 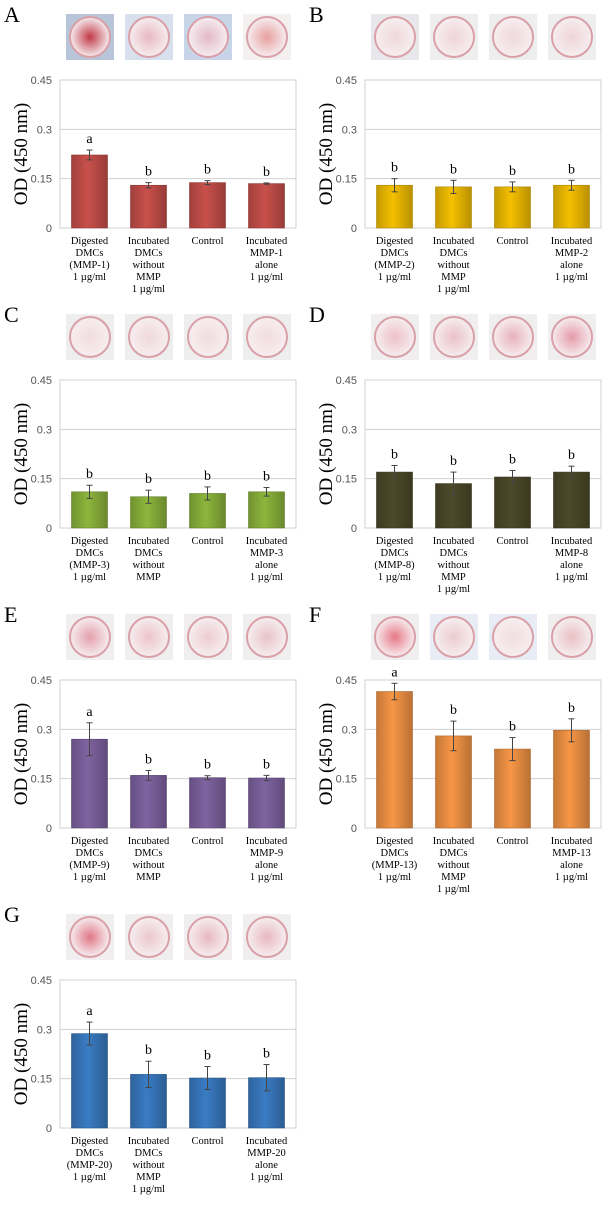 What do you see at coordinates (316, 14) in the screenshot?
I see `panel-letter: B` at bounding box center [316, 14].